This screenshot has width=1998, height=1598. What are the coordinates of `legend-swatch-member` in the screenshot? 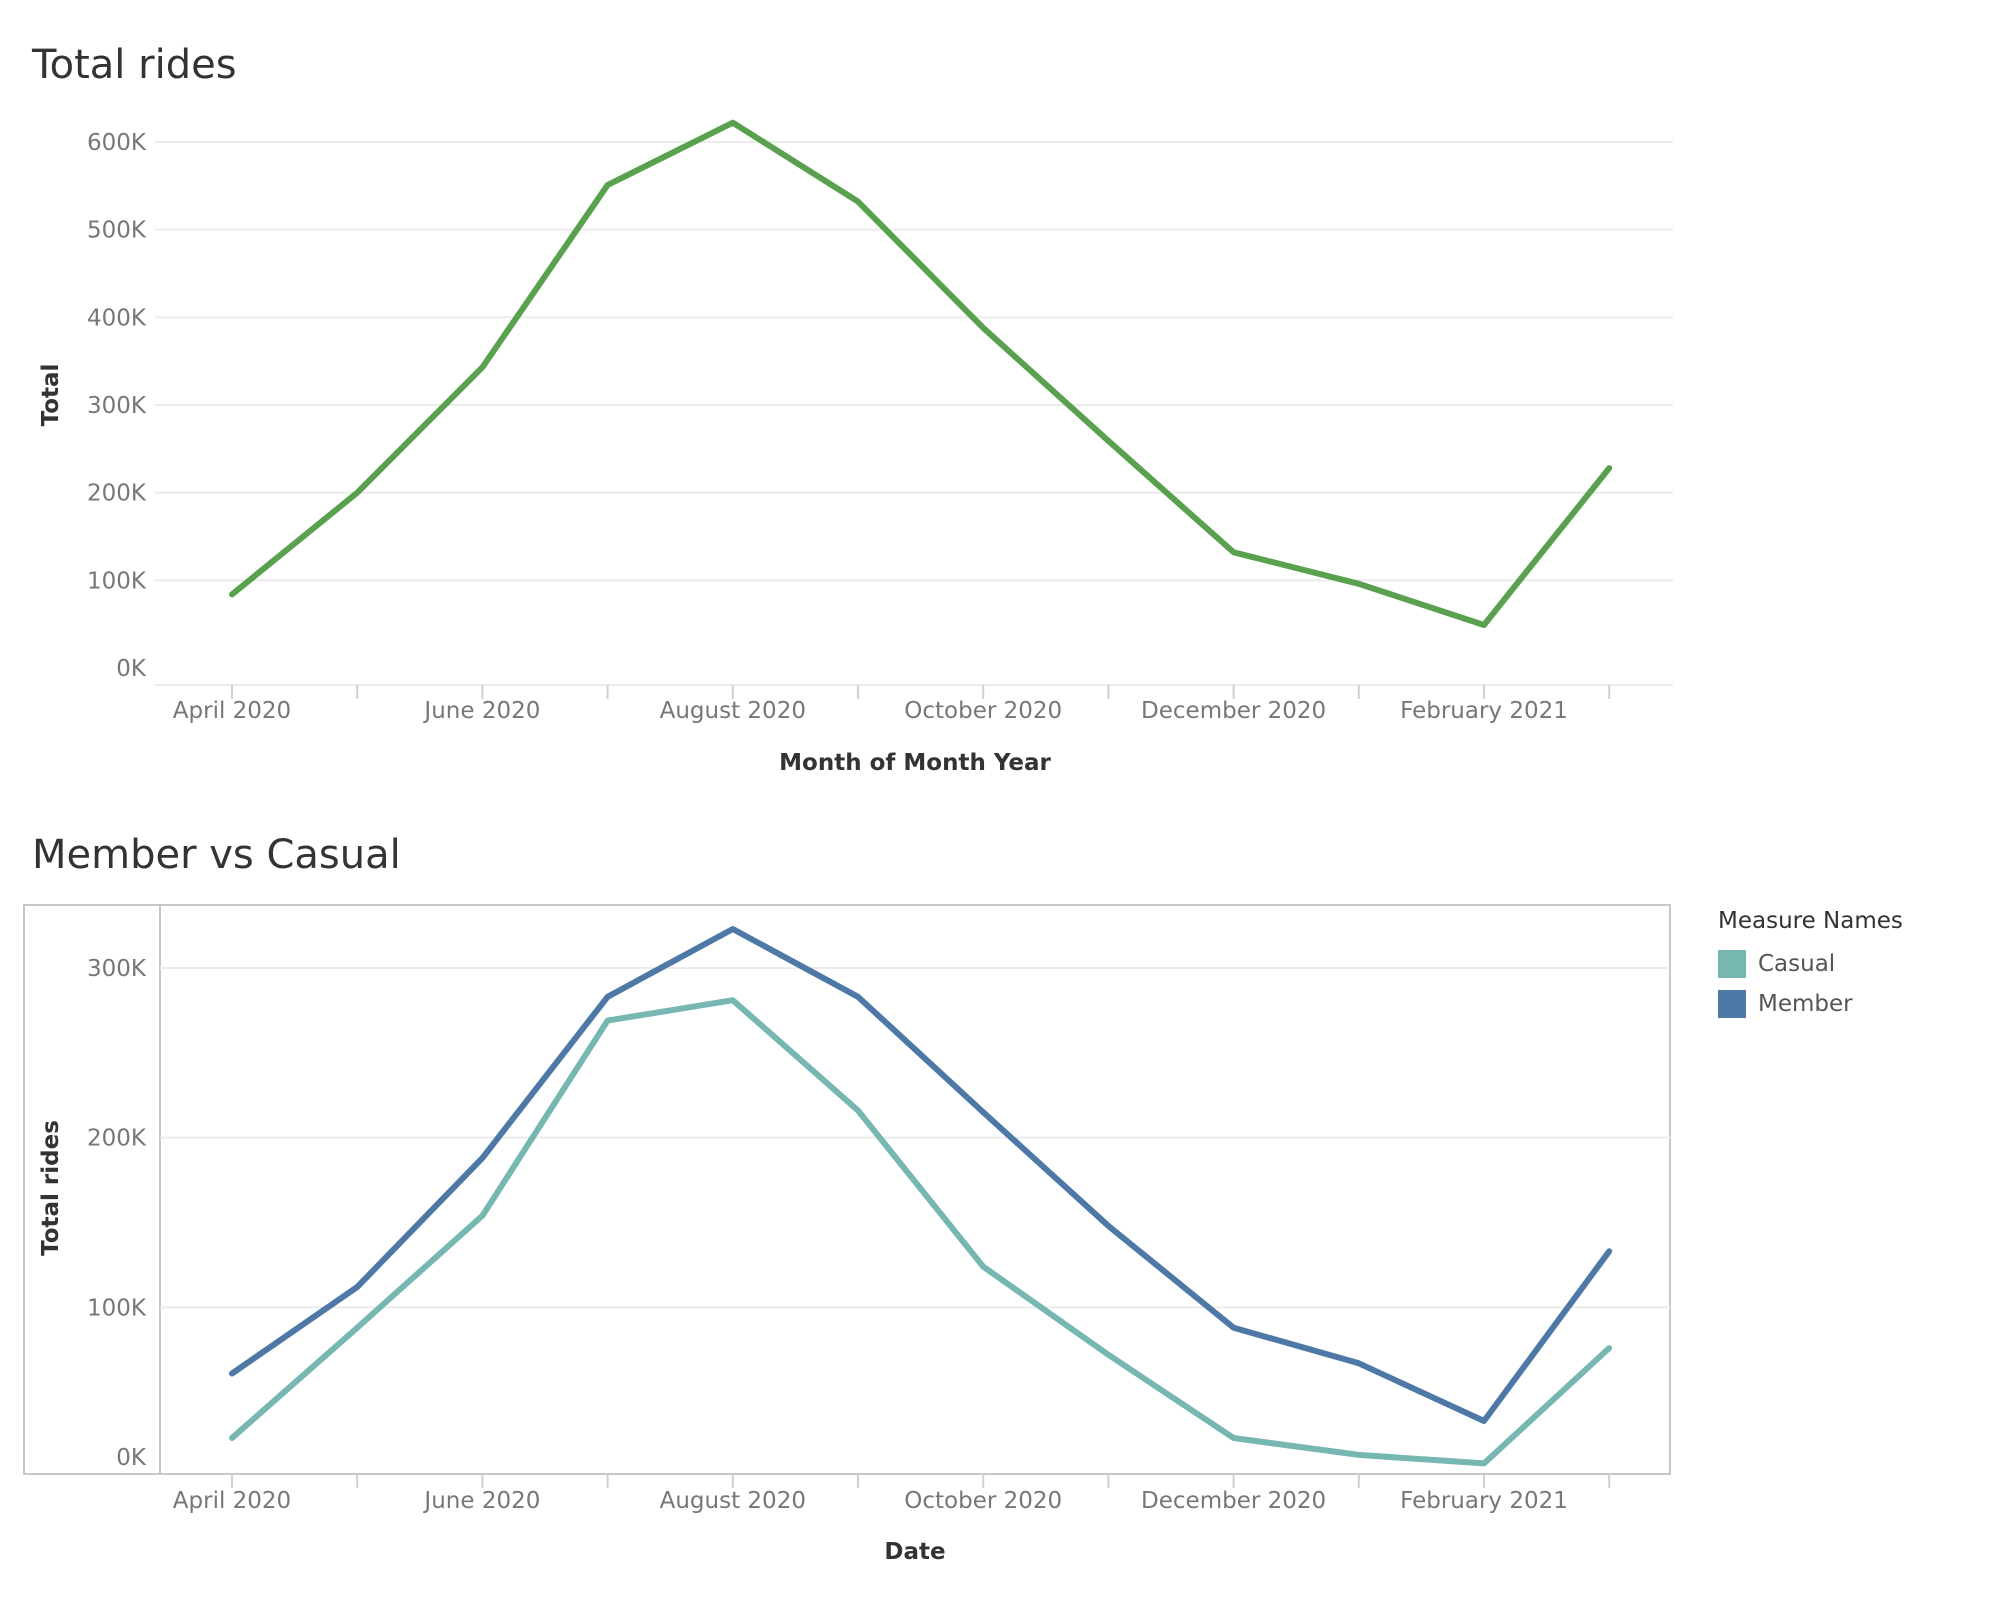 It's located at (1732, 1004).